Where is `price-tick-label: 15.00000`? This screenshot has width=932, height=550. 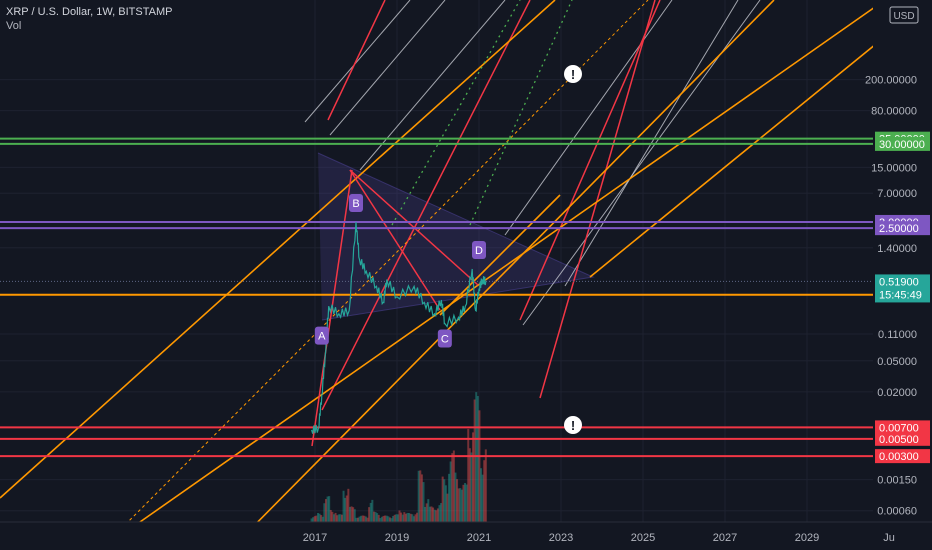
price-tick-label: 15.00000 is located at coordinates (894, 168).